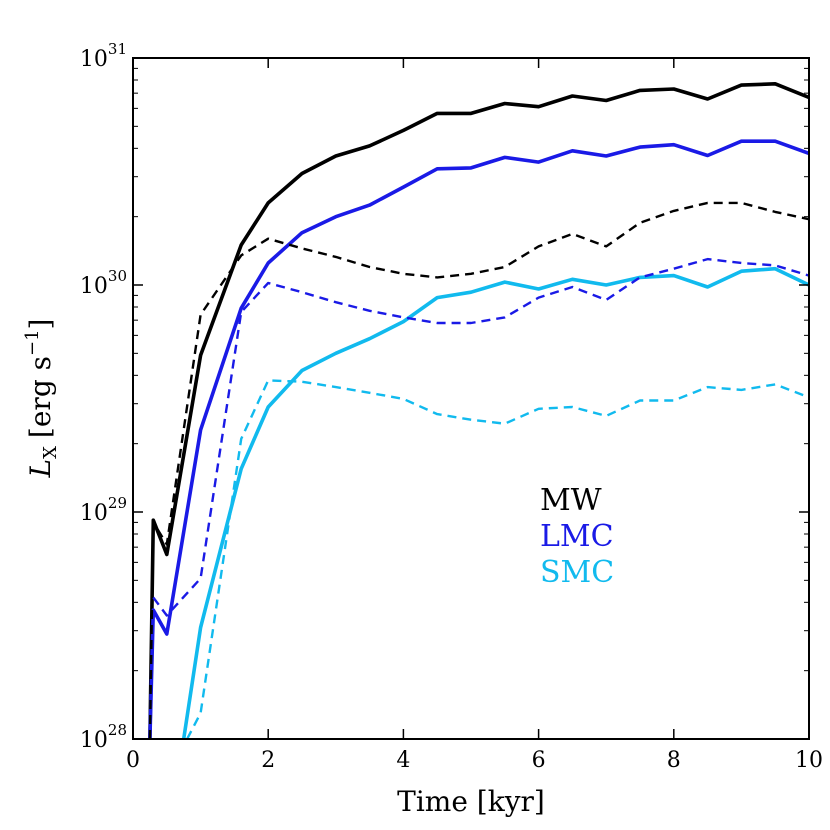  What do you see at coordinates (40, 324) in the screenshot?
I see `y-axis-title-close: ]` at bounding box center [40, 324].